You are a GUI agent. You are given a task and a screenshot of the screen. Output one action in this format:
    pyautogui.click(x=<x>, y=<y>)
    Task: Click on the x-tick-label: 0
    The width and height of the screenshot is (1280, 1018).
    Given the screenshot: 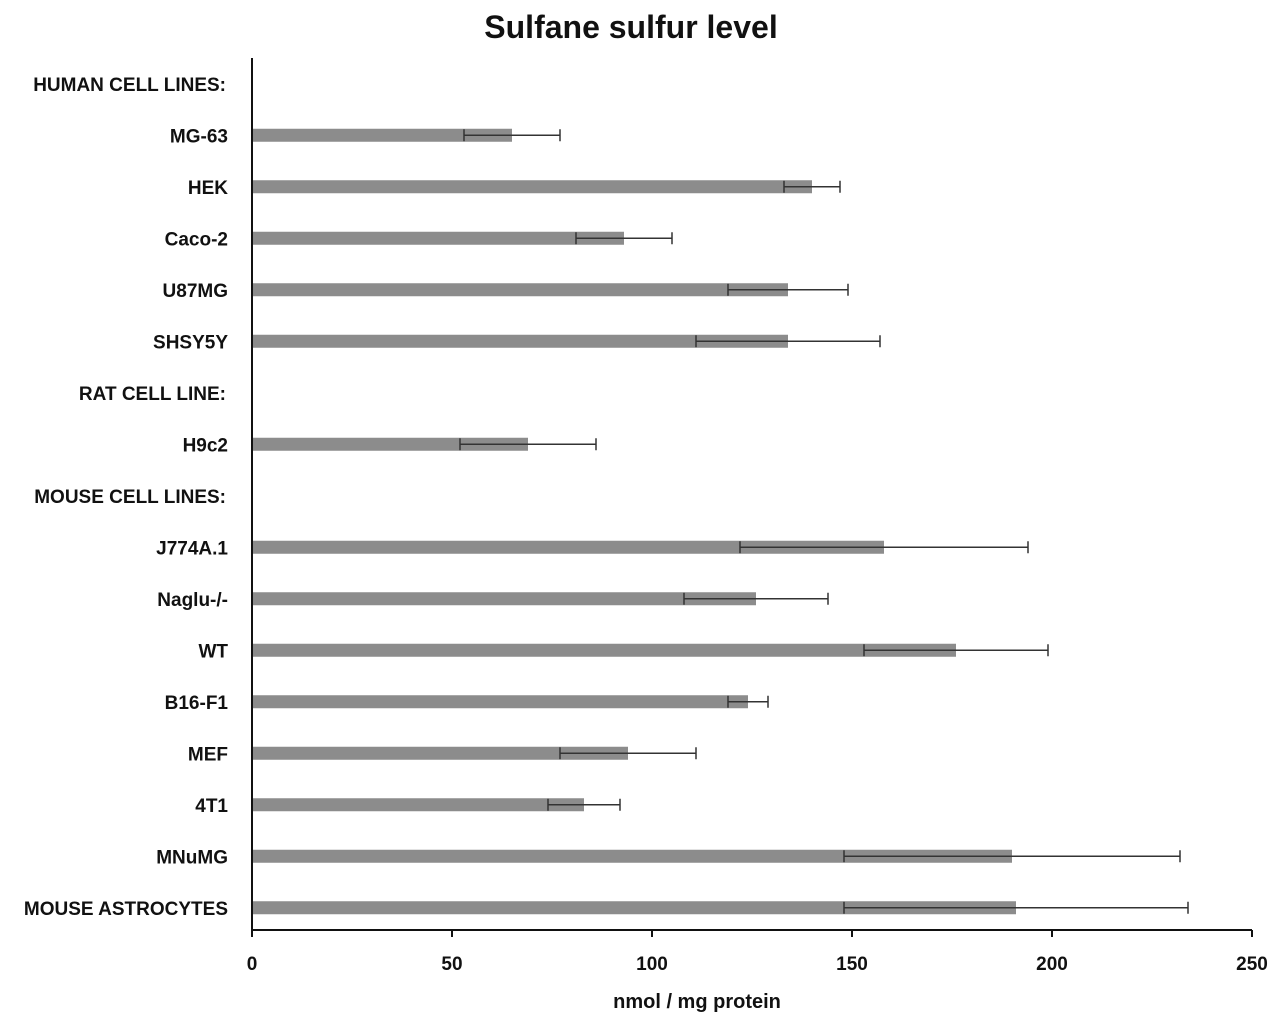 What is the action you would take?
    pyautogui.click(x=252, y=964)
    